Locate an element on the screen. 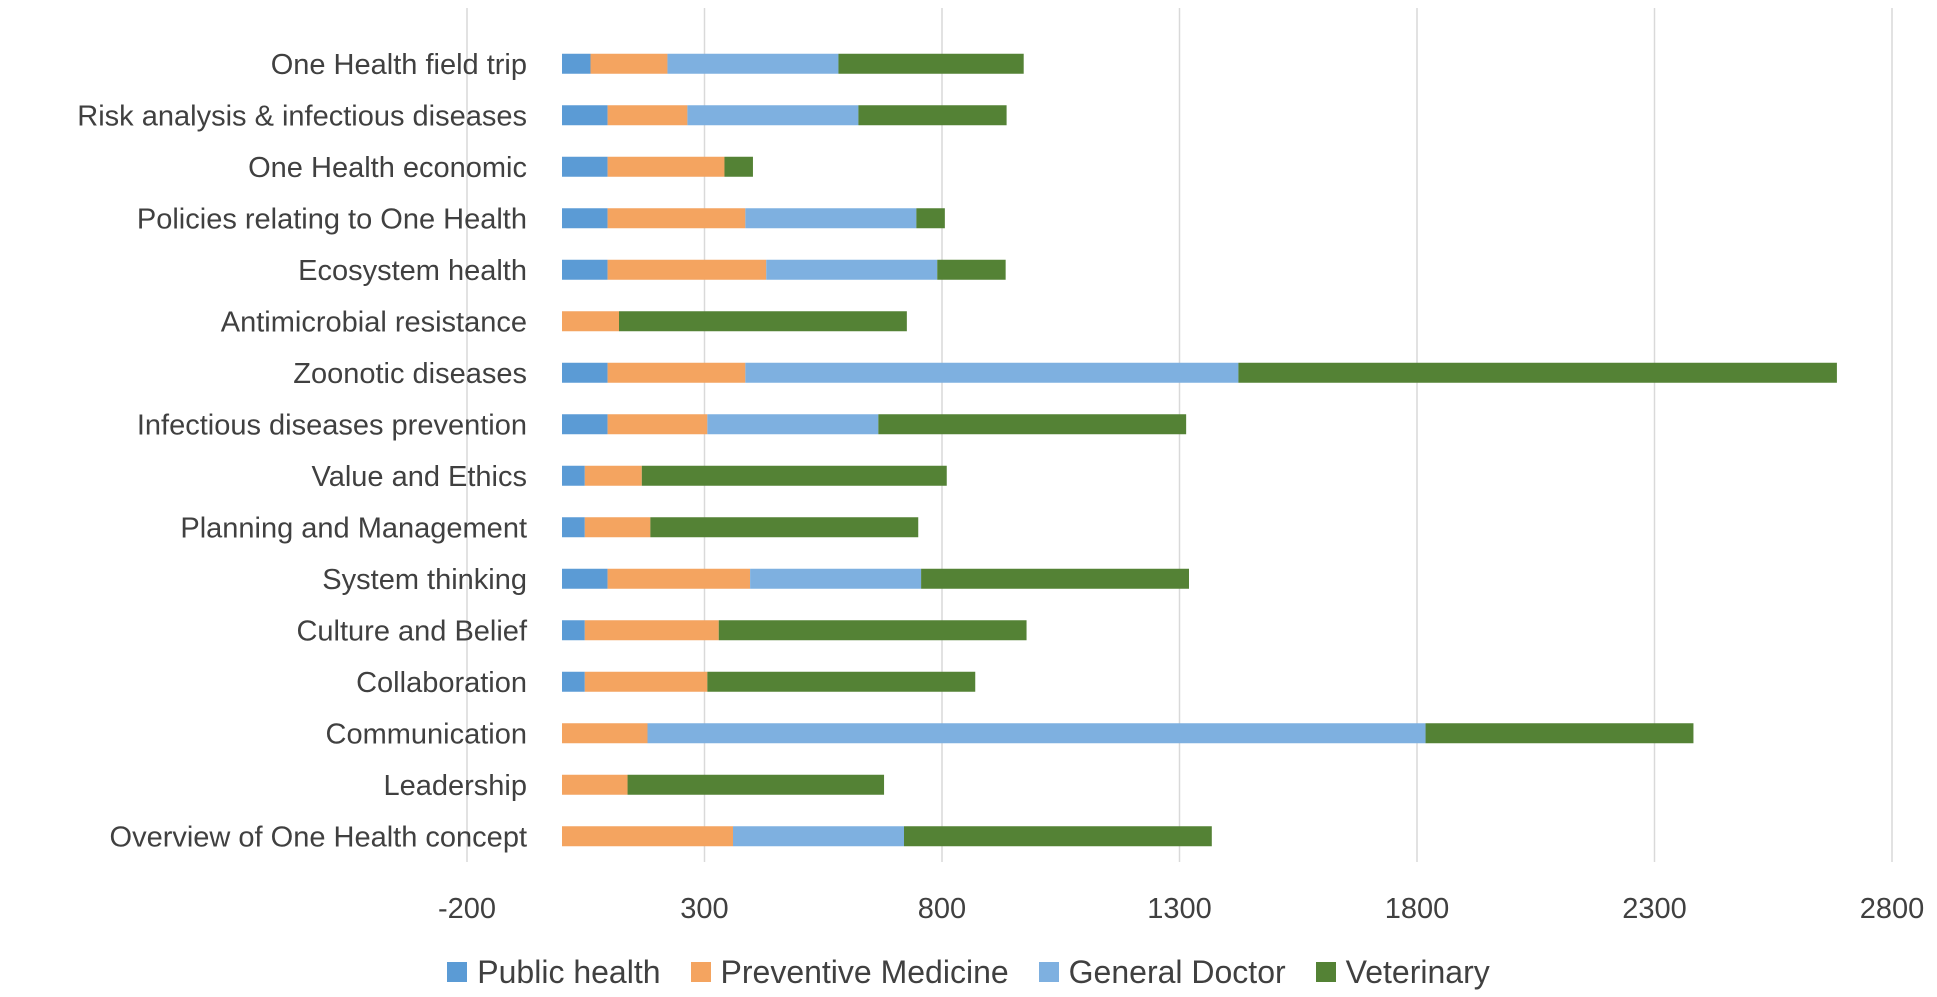  category-label: One Health field trip is located at coordinates (399, 65).